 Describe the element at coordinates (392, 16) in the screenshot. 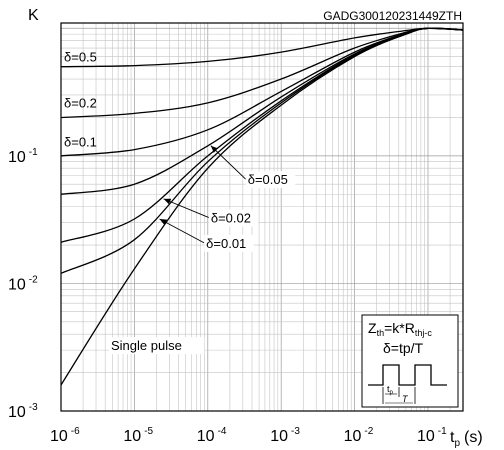

I see `chart-code: GADG300120231449ZTH` at that location.